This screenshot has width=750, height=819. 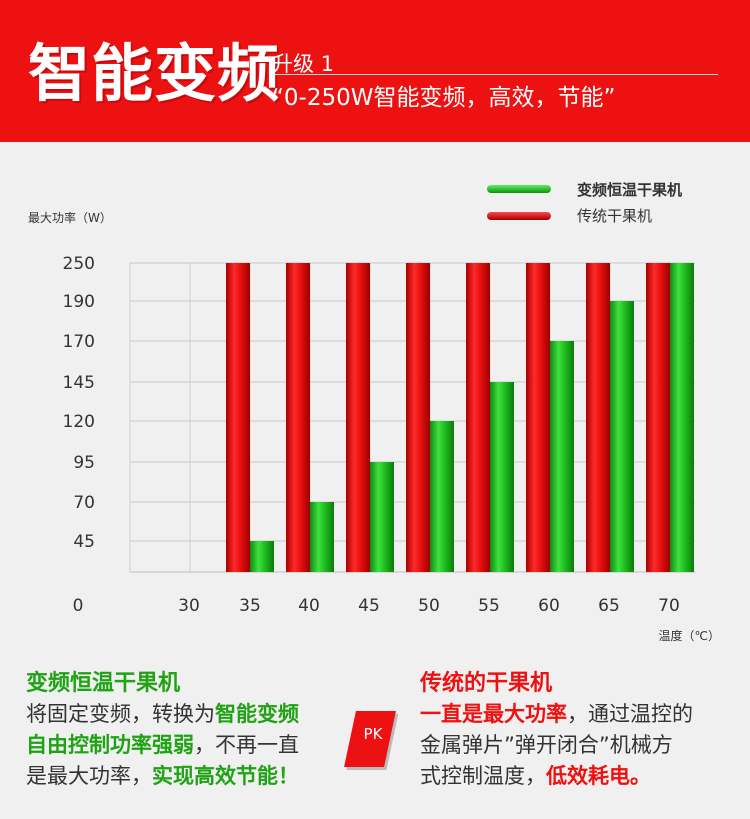 What do you see at coordinates (250, 606) in the screenshot?
I see `x-tick-label: 35` at bounding box center [250, 606].